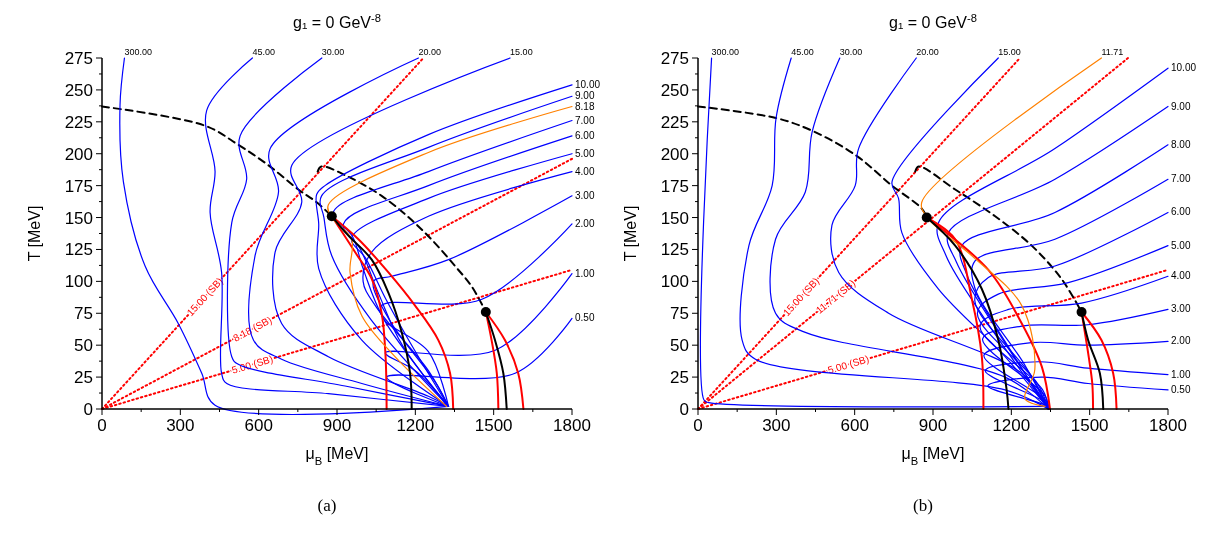 This screenshot has height=534, width=1205. Describe the element at coordinates (848, 364) in the screenshot. I see `text: 5.00 (SB)` at that location.